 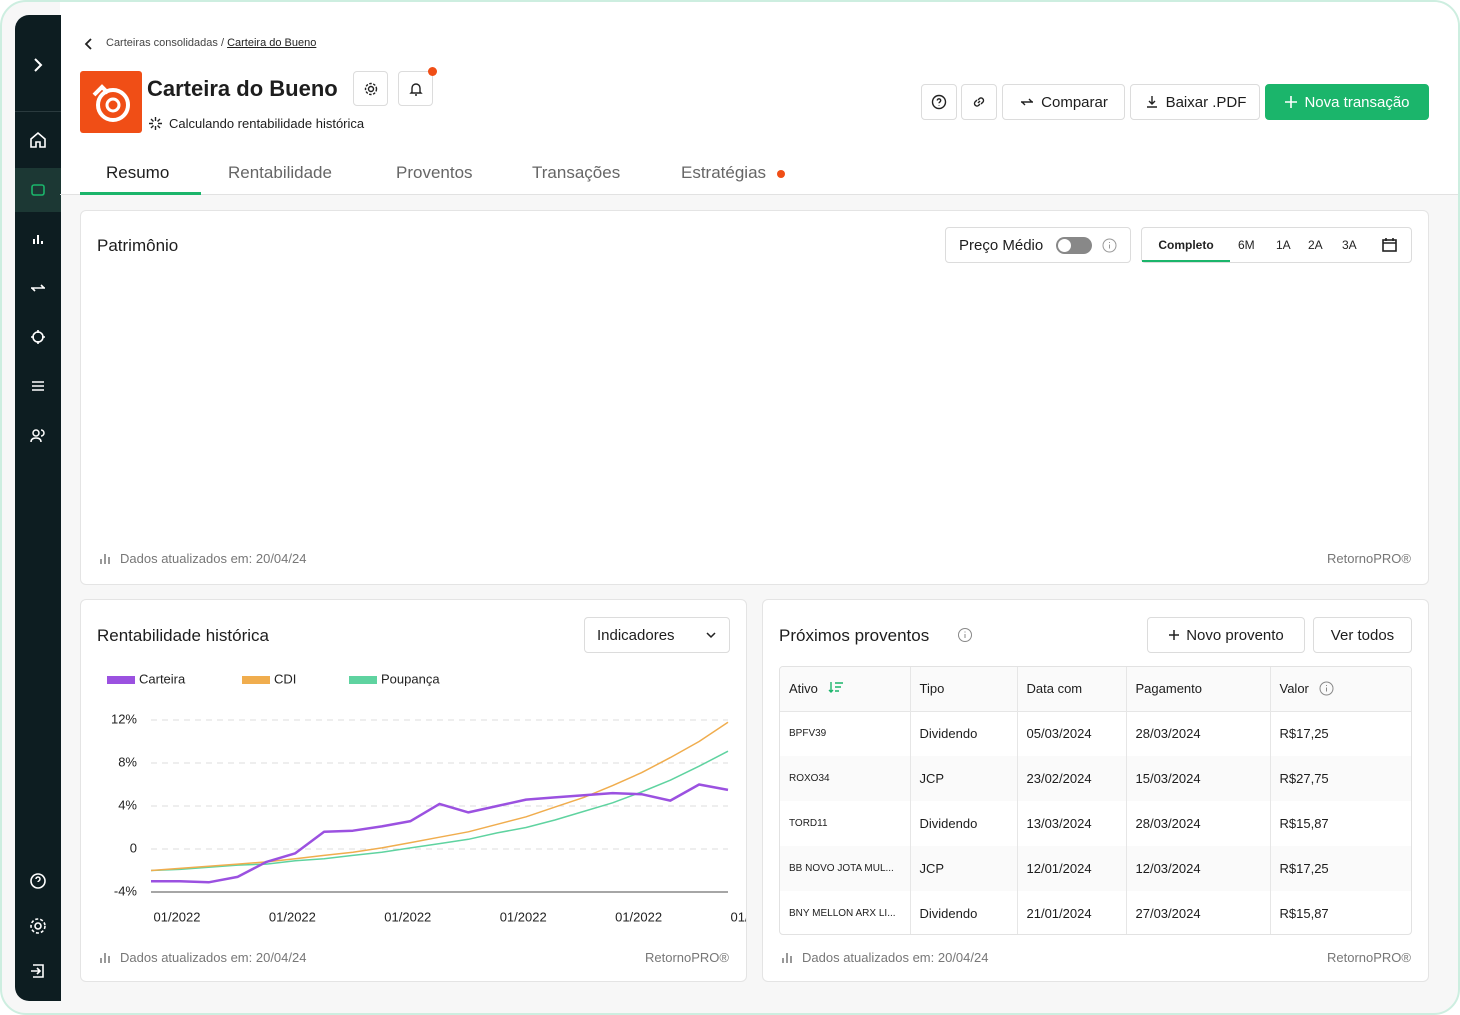 What do you see at coordinates (724, 172) in the screenshot?
I see `tab: Estratégias` at bounding box center [724, 172].